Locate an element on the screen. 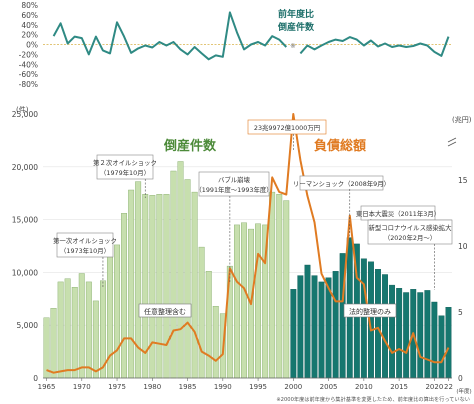  bar-legal-2021 is located at coordinates (441, 347).